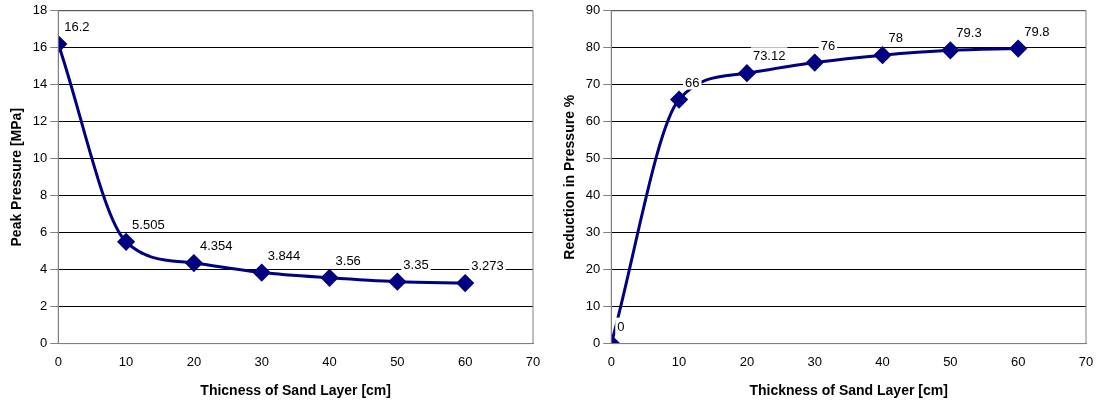 The width and height of the screenshot is (1106, 409). I want to click on data-label: 3.56, so click(348, 260).